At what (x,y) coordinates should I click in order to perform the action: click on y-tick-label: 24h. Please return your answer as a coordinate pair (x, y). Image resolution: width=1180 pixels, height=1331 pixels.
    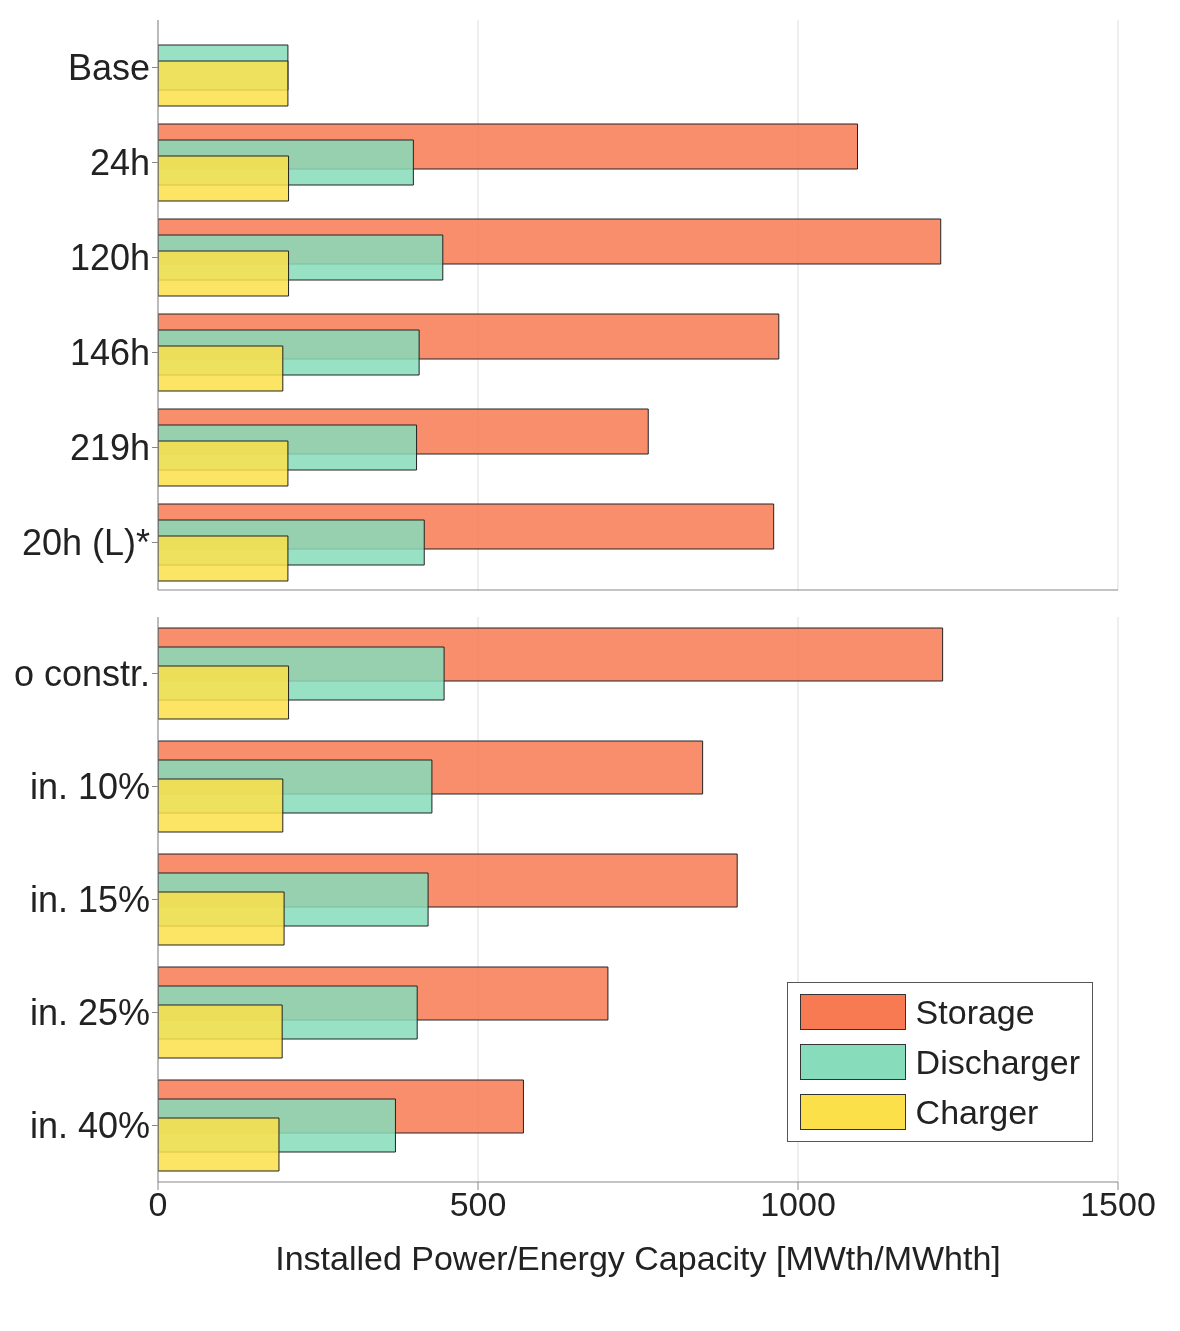
    Looking at the image, I should click on (119, 163).